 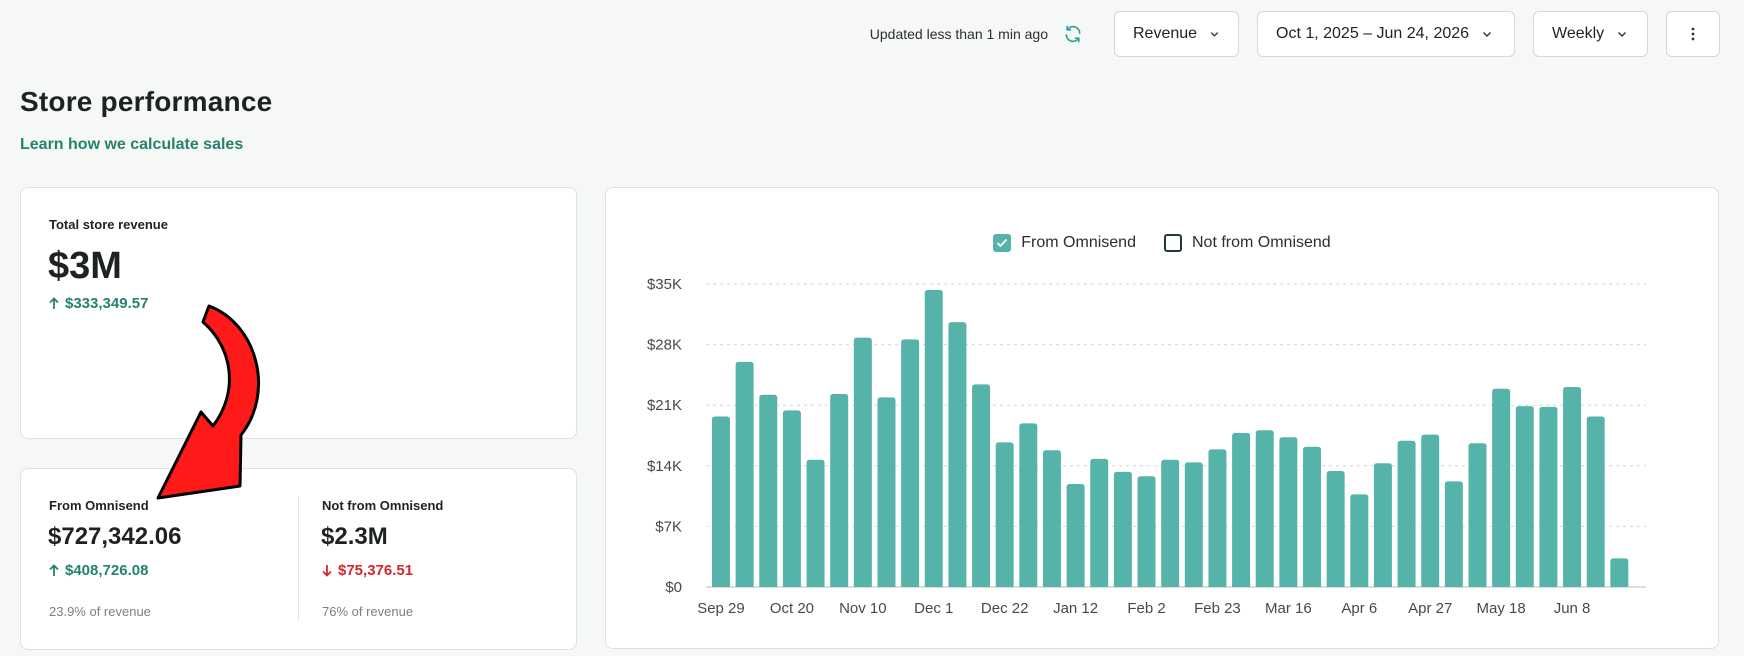 I want to click on metric-dropdown: Revenue, so click(x=1176, y=34).